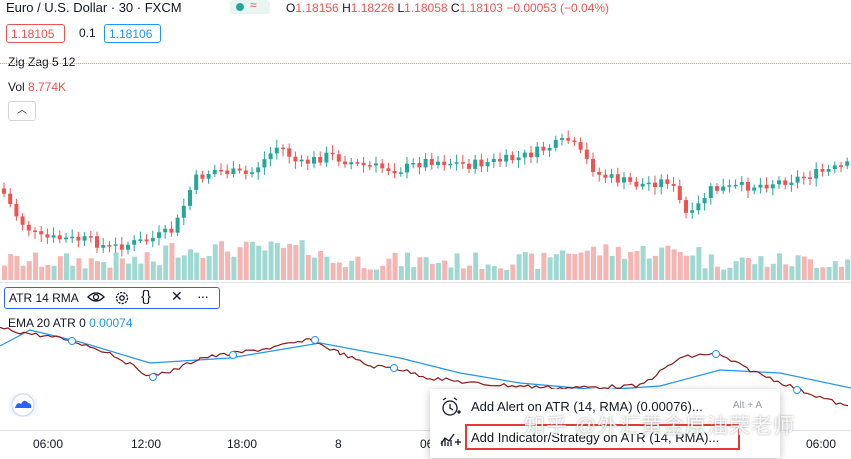  What do you see at coordinates (821, 444) in the screenshot?
I see `time-tick: 06:00` at bounding box center [821, 444].